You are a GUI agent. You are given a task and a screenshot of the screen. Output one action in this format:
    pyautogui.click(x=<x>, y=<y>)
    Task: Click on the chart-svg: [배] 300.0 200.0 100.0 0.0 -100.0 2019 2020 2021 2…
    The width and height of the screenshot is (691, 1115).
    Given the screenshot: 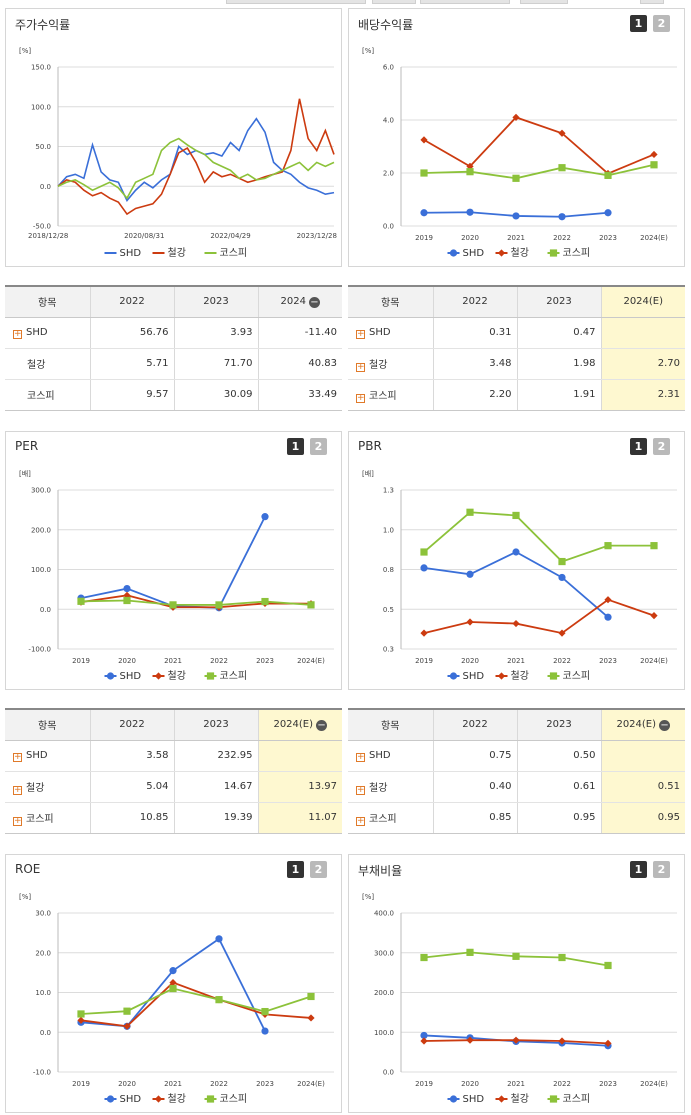 What is the action you would take?
    pyautogui.click(x=176, y=575)
    